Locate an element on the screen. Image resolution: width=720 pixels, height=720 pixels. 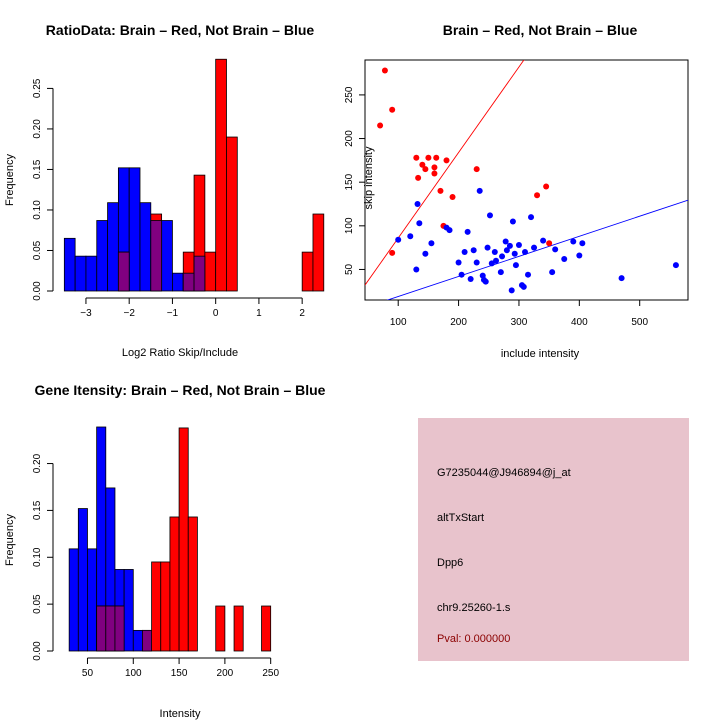
y-tick-label: 0.00 is located at coordinates (37, 651).